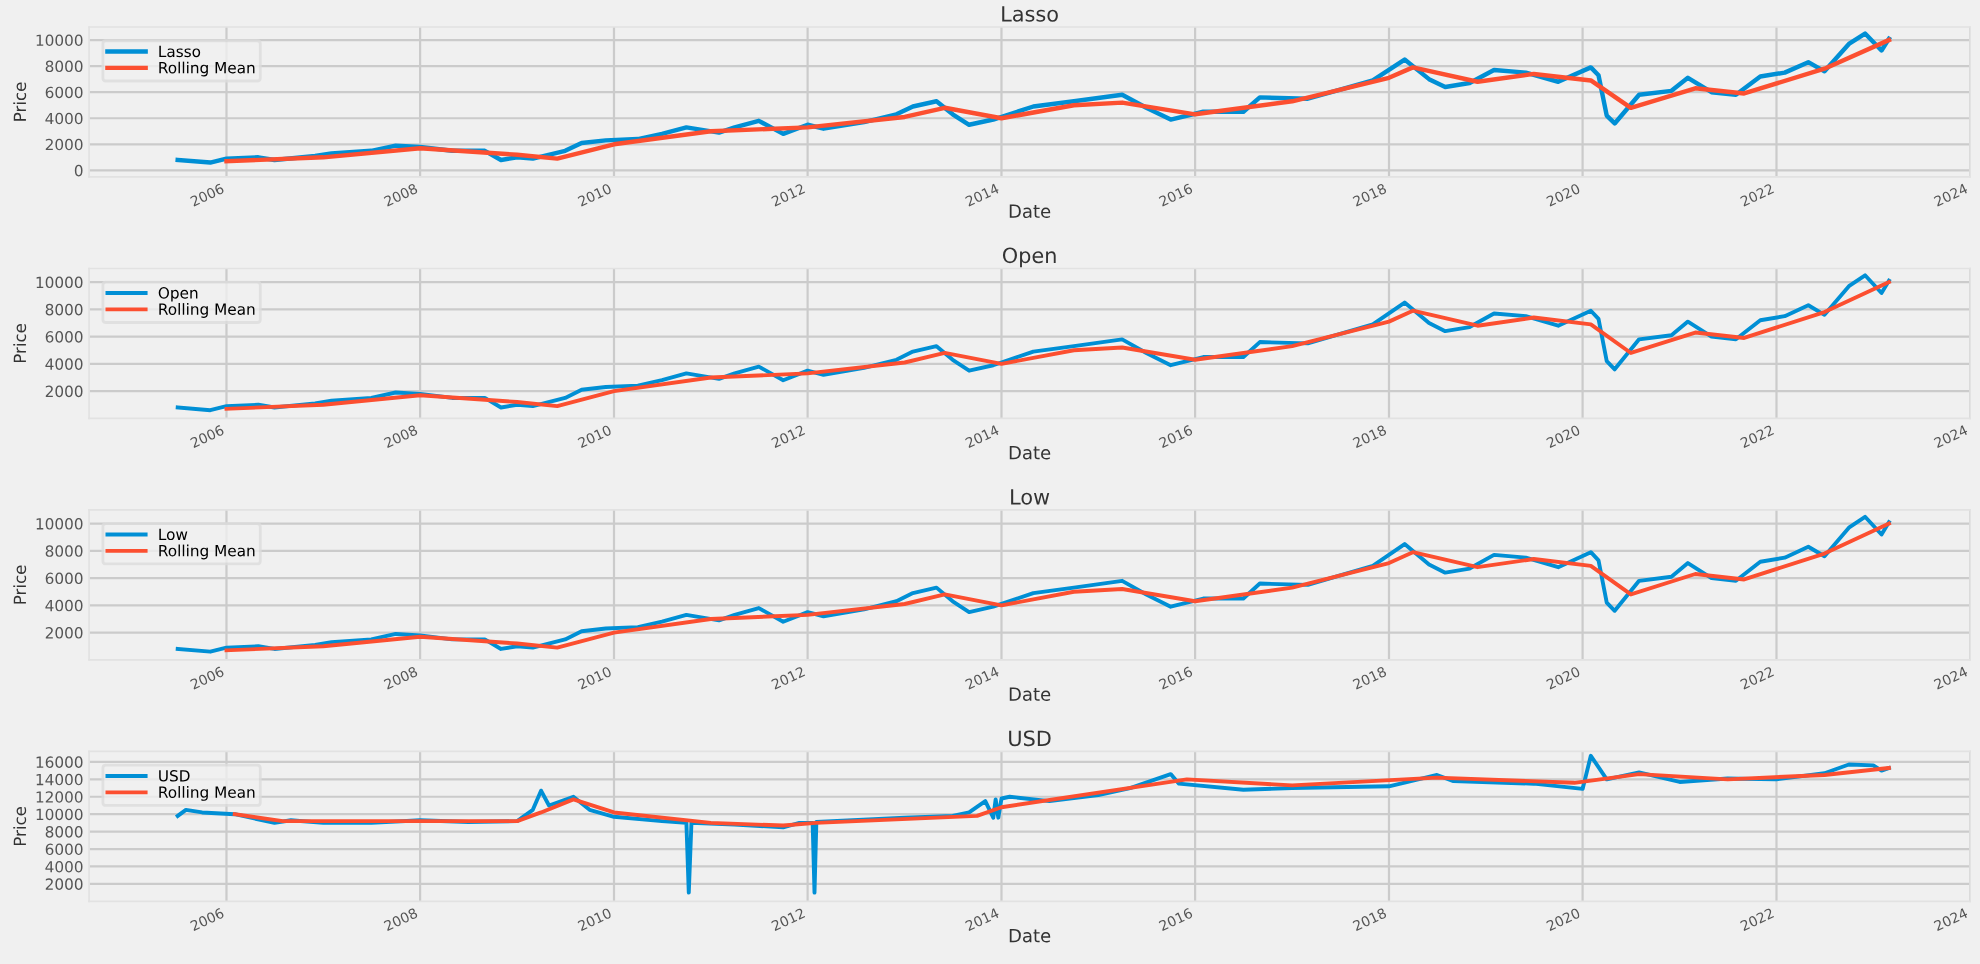 The width and height of the screenshot is (1980, 964). Describe the element at coordinates (1030, 738) in the screenshot. I see `chart-title: USD` at that location.